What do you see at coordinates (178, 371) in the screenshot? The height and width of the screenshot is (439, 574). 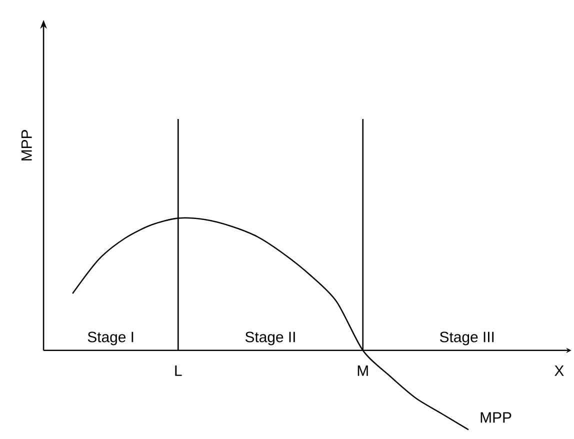 I see `x-tick-label: L` at bounding box center [178, 371].